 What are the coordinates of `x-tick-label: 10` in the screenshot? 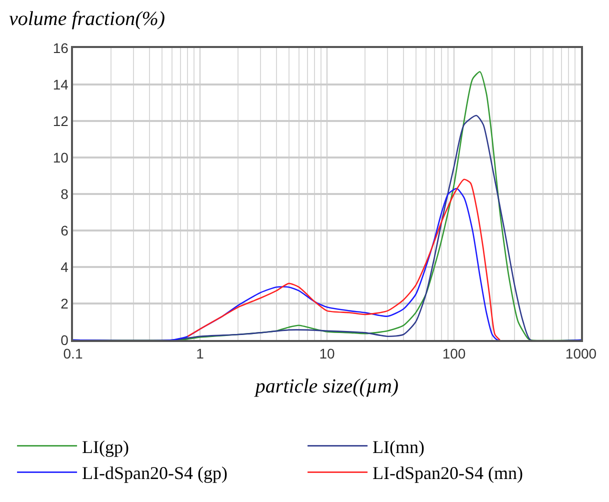 It's located at (327, 354).